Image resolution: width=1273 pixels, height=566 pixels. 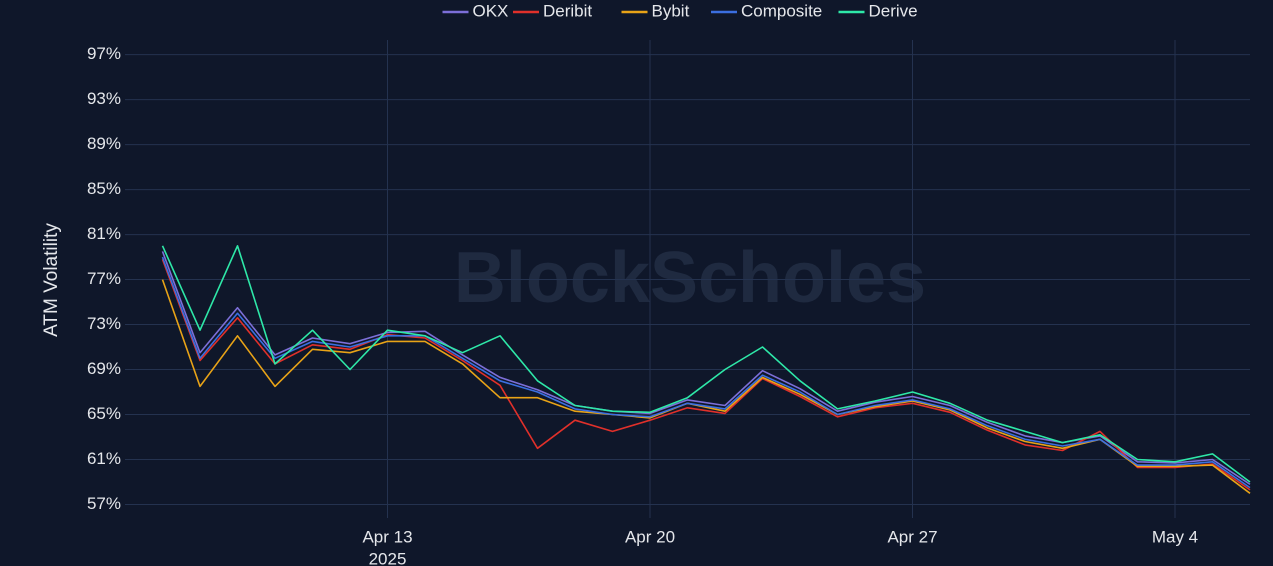 I want to click on y-tick-label: 73%, so click(x=104, y=323).